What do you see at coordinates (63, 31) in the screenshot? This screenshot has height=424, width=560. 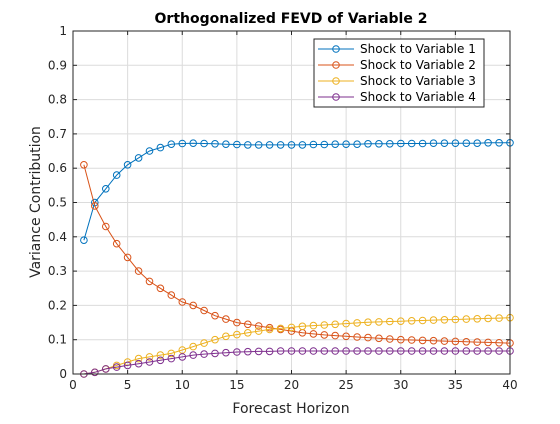 I see `y-tick-label: 1` at bounding box center [63, 31].